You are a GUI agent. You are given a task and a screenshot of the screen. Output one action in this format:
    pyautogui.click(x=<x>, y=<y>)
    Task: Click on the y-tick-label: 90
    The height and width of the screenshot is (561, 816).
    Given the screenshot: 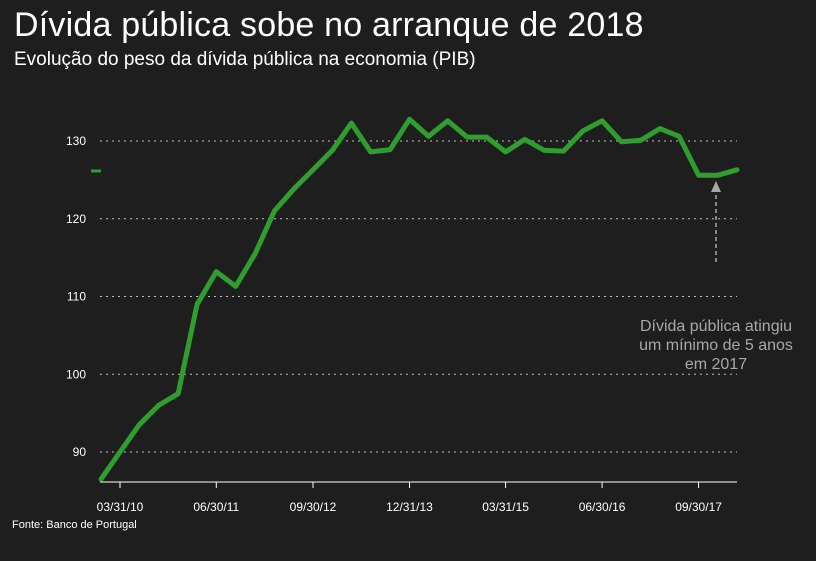 What is the action you would take?
    pyautogui.click(x=80, y=452)
    